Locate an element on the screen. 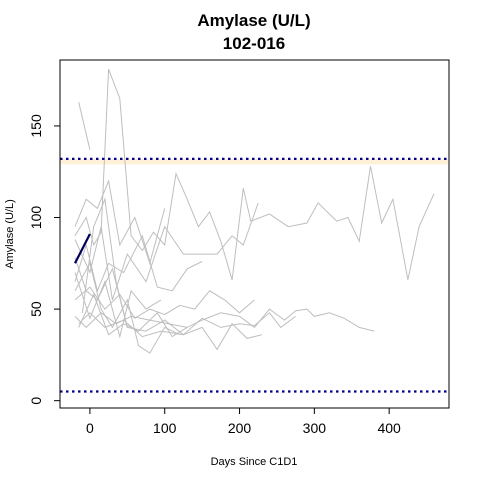 The height and width of the screenshot is (480, 480). x-axis-label: Days Since C1D1 is located at coordinates (254, 462).